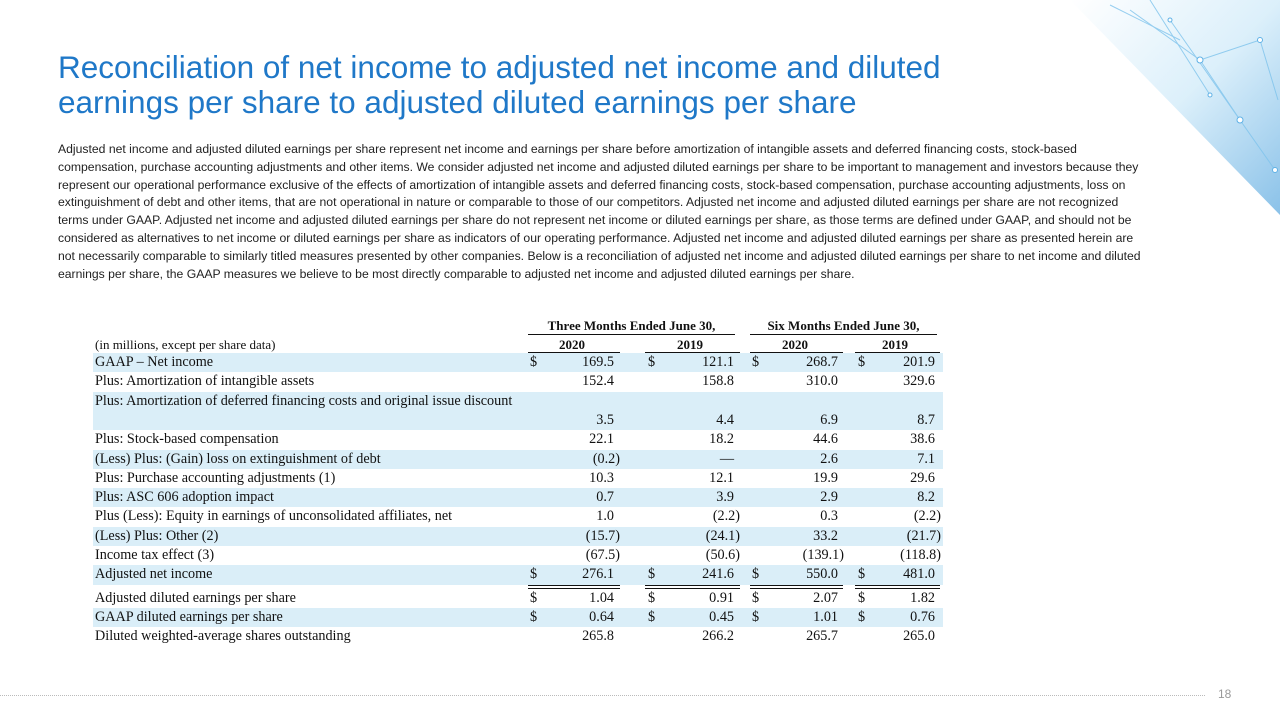 The height and width of the screenshot is (720, 1280). Describe the element at coordinates (631, 325) in the screenshot. I see `column-group-header: Three Months Ended June 30,` at that location.